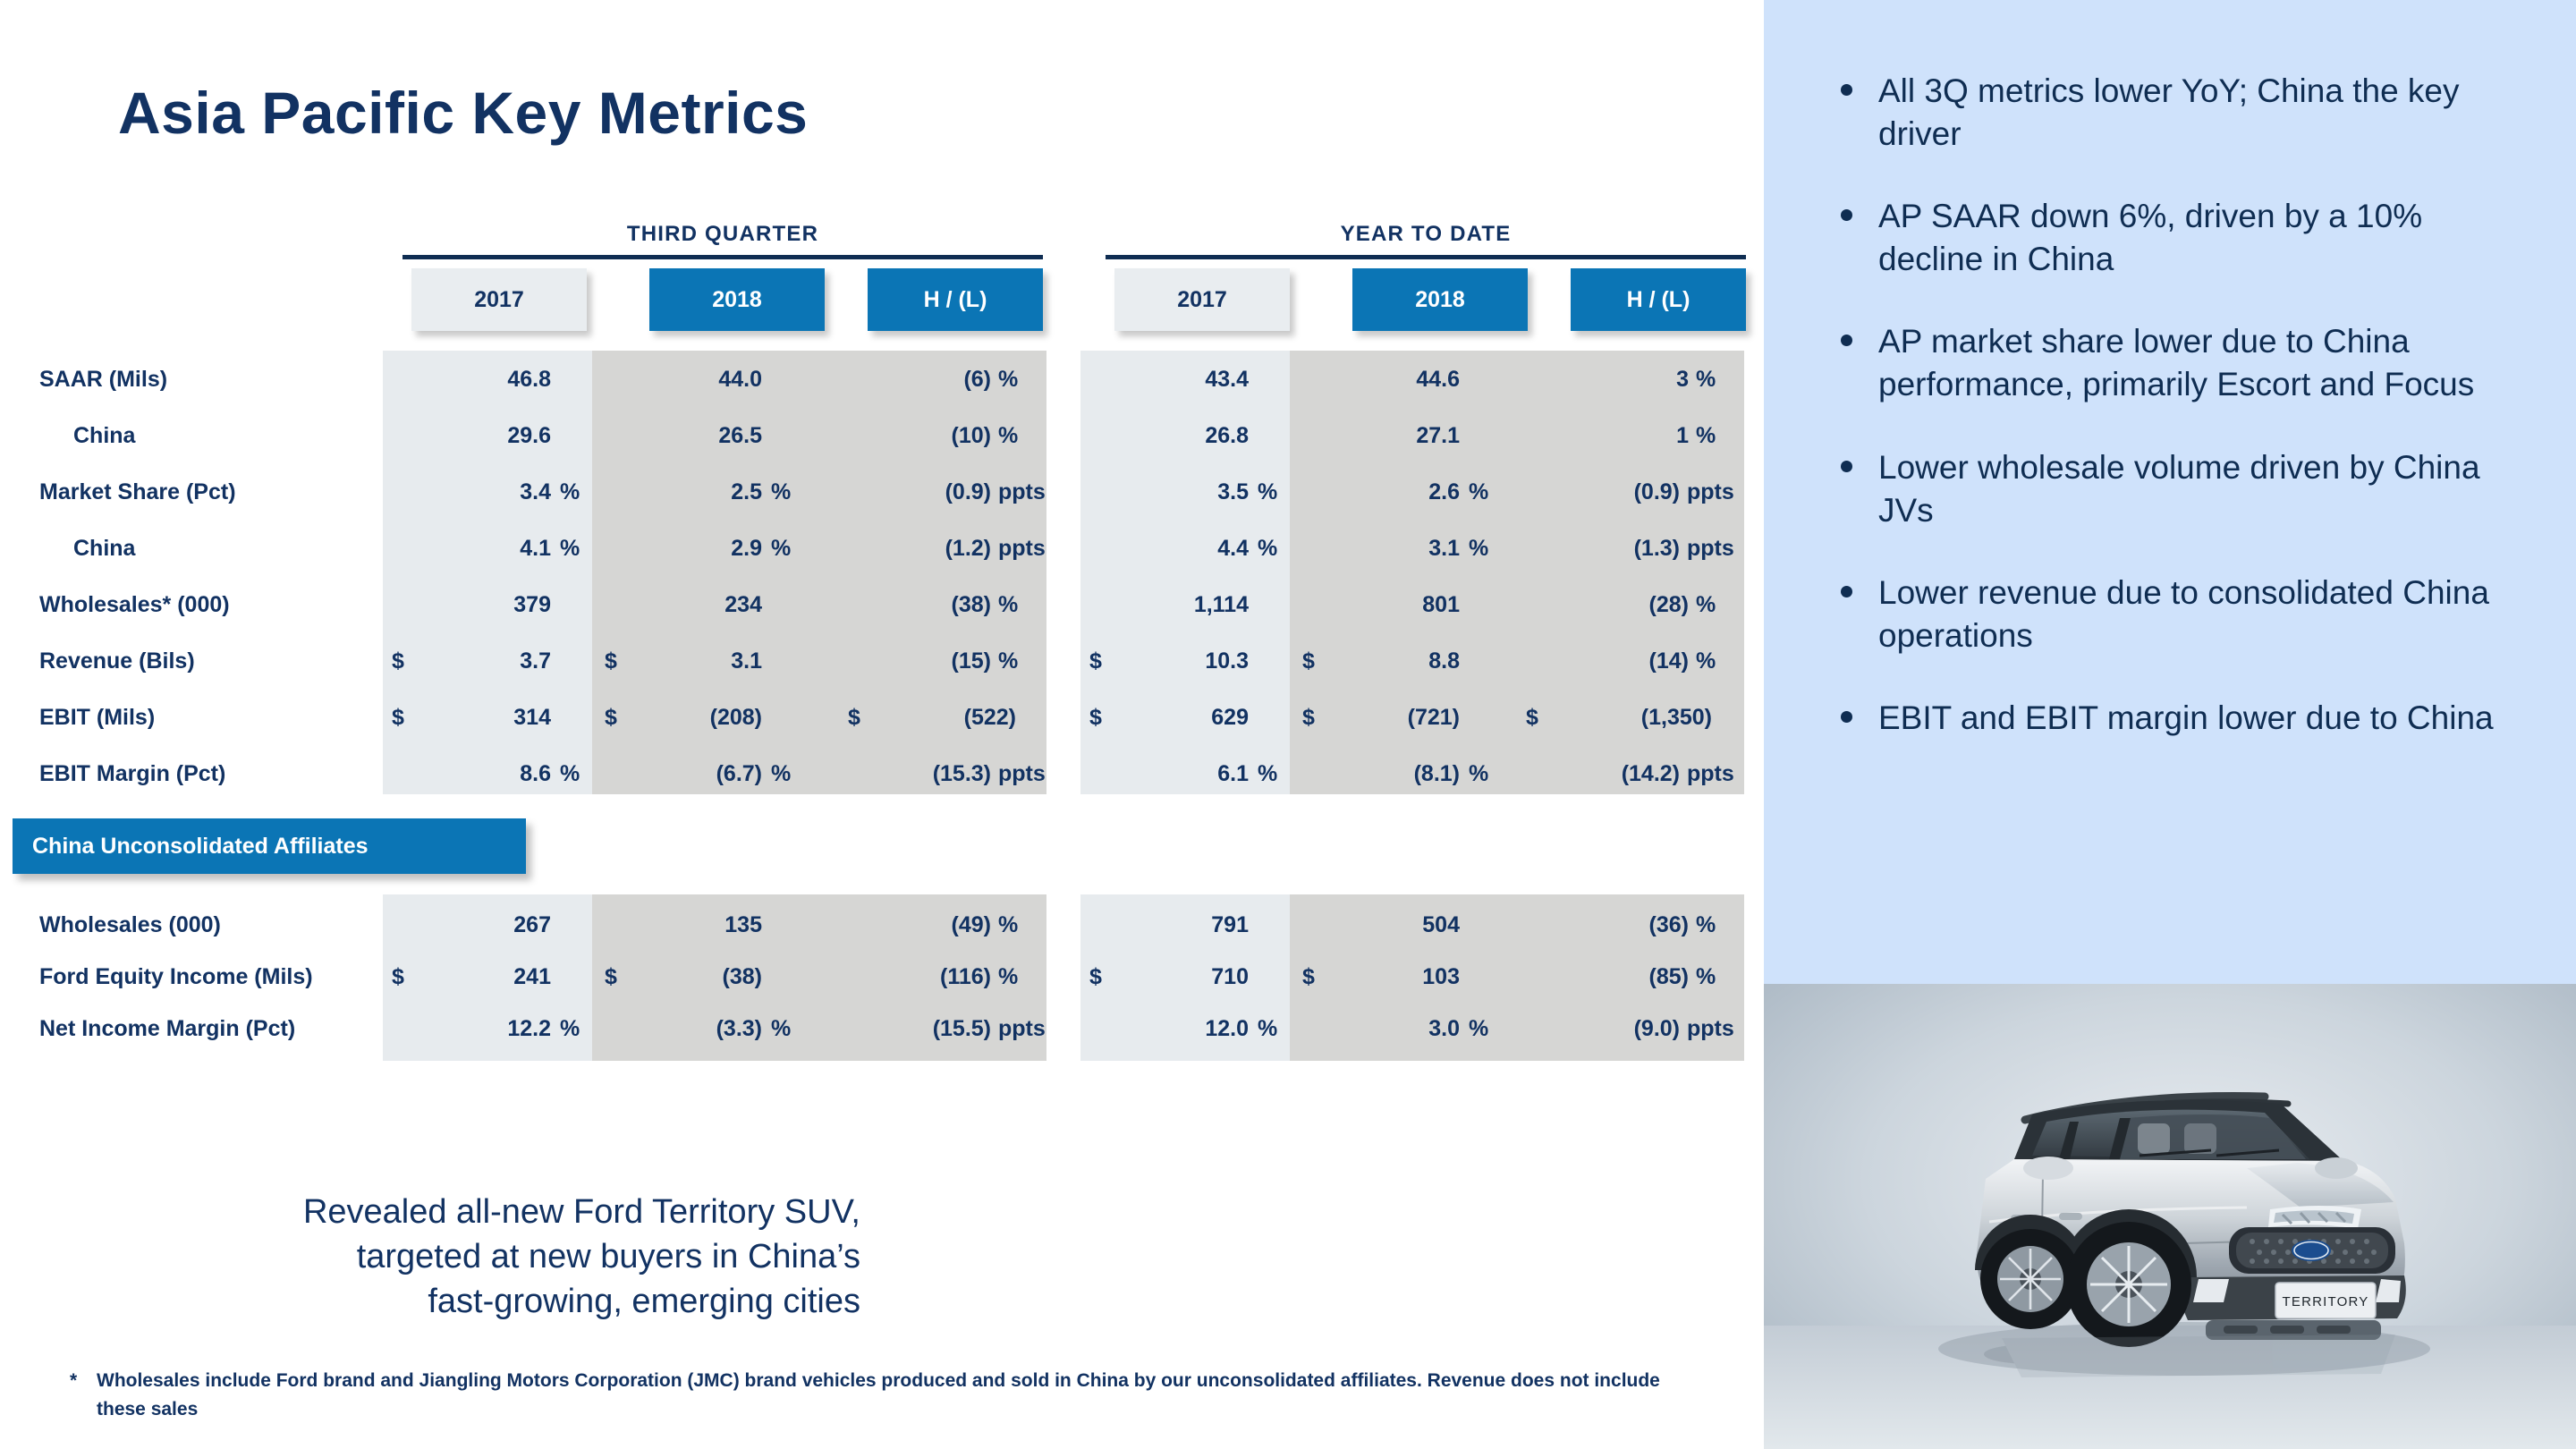 This screenshot has width=2576, height=1449. I want to click on band-aff-q3-2018-hl, so click(819, 977).